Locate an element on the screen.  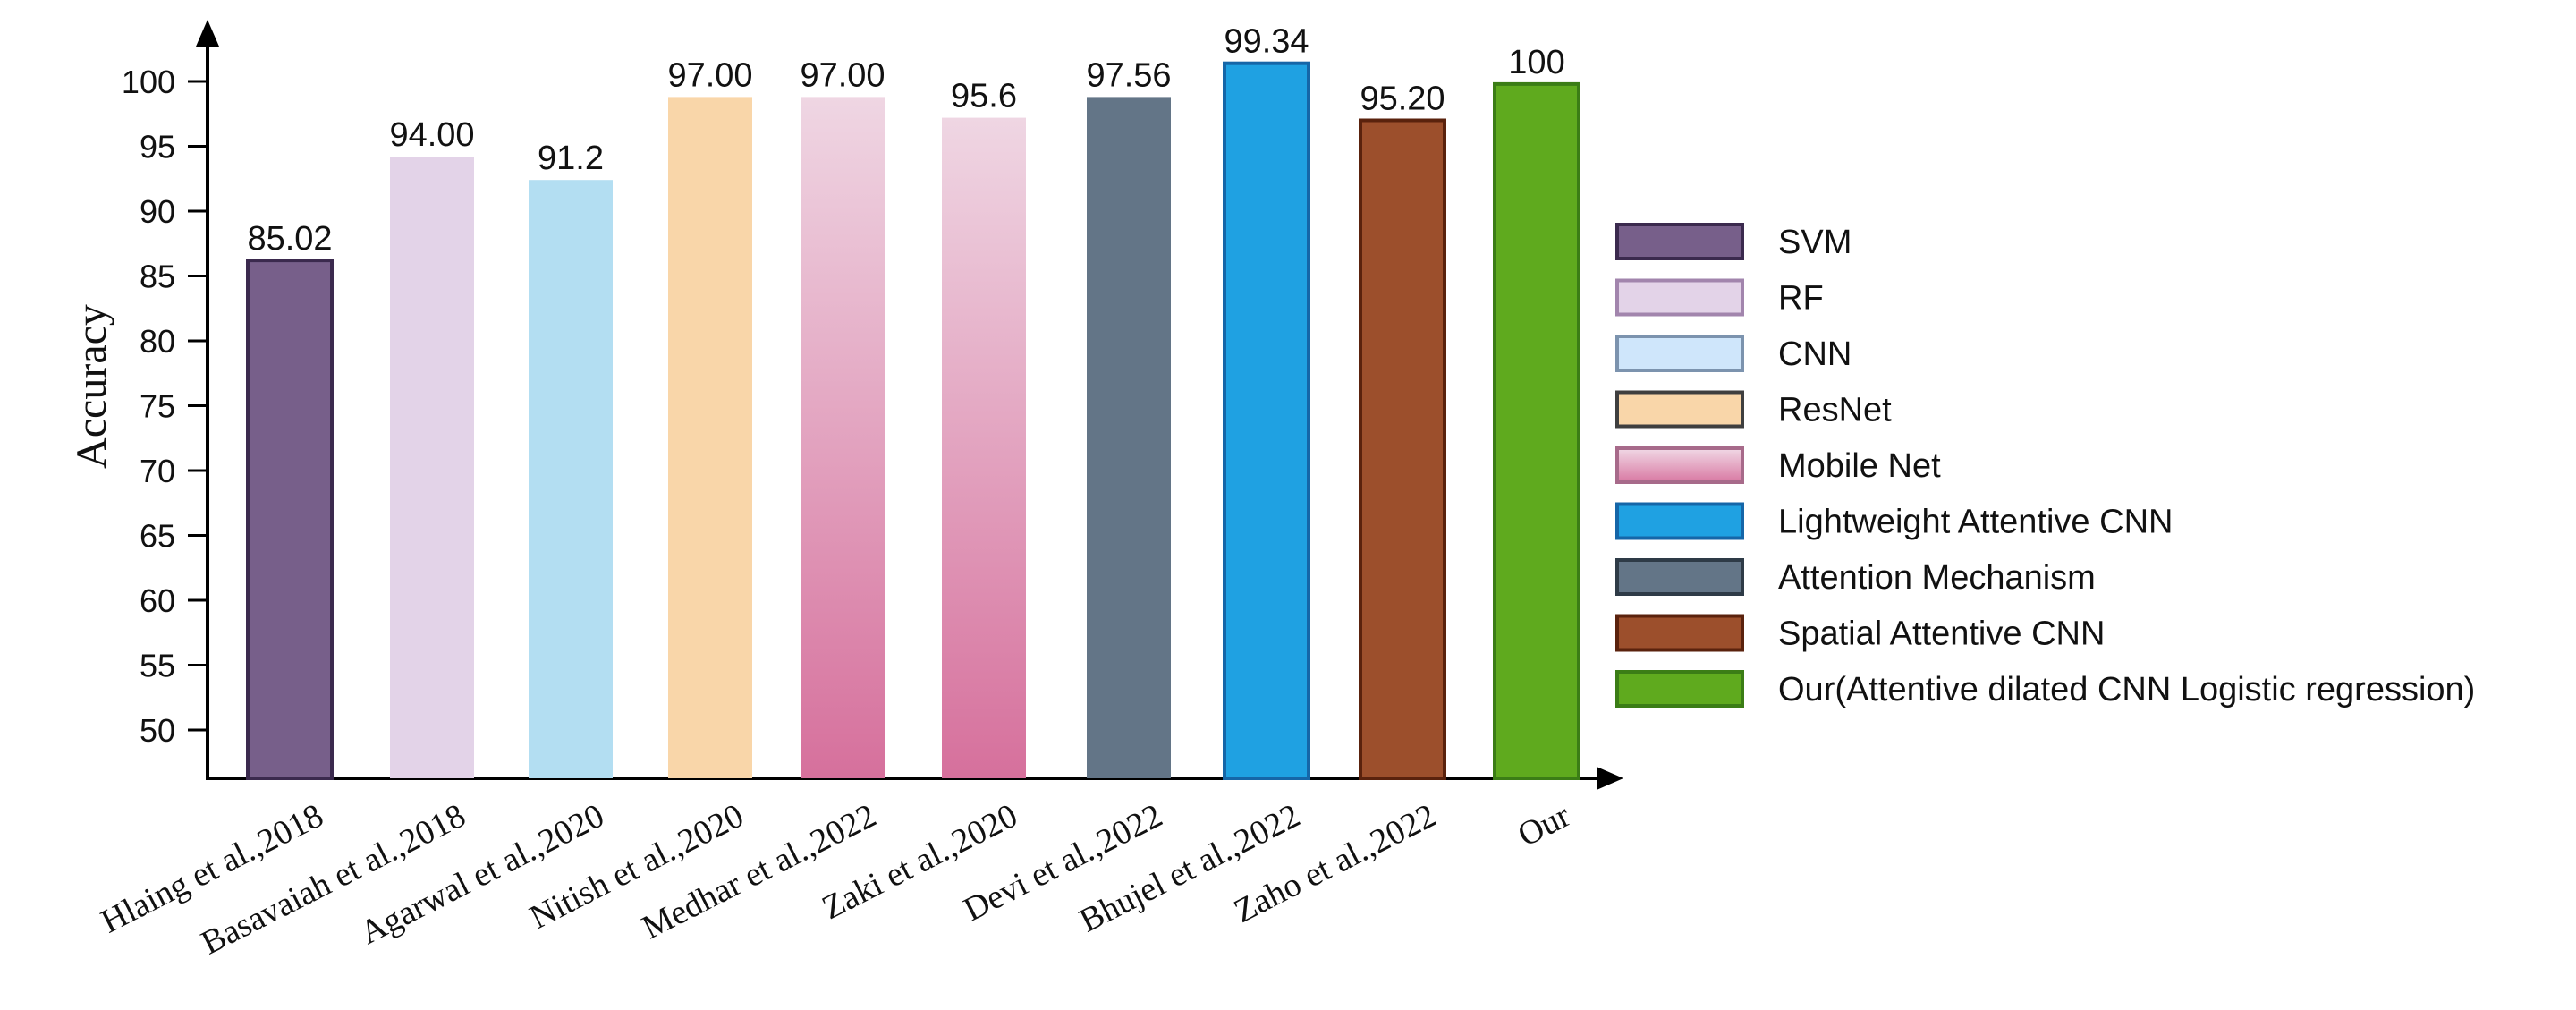
legend-label: SVM is located at coordinates (1815, 243).